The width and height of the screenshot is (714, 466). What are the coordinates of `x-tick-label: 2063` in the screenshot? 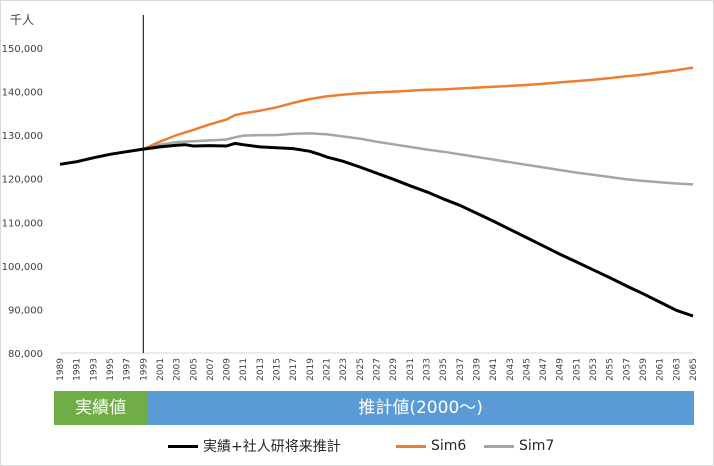 It's located at (677, 369).